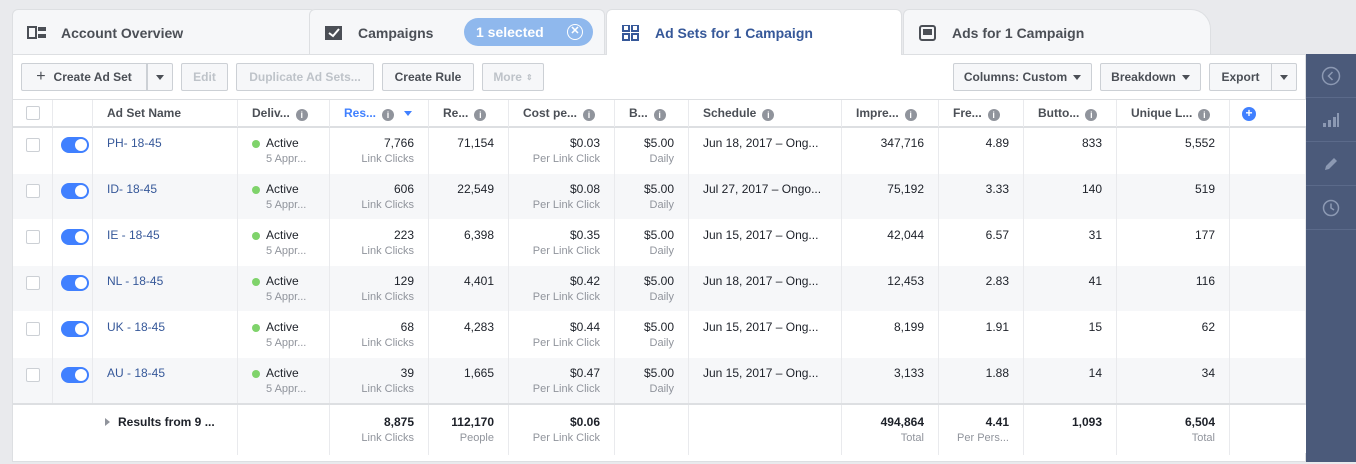  I want to click on create-ad-set-button: + Create Ad Set, so click(84, 77).